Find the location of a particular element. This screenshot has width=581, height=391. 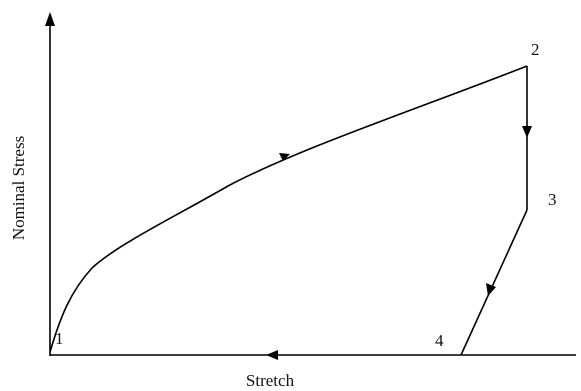

point-label-3: 3 is located at coordinates (552, 199).